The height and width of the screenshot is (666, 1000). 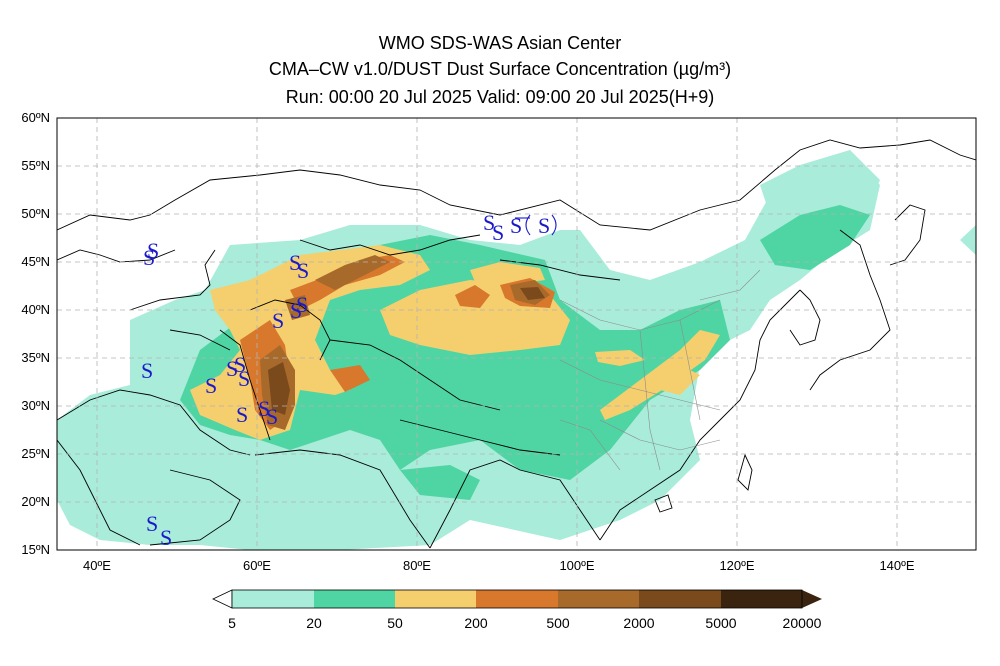 I want to click on colorbar-label: 5000, so click(x=720, y=623).